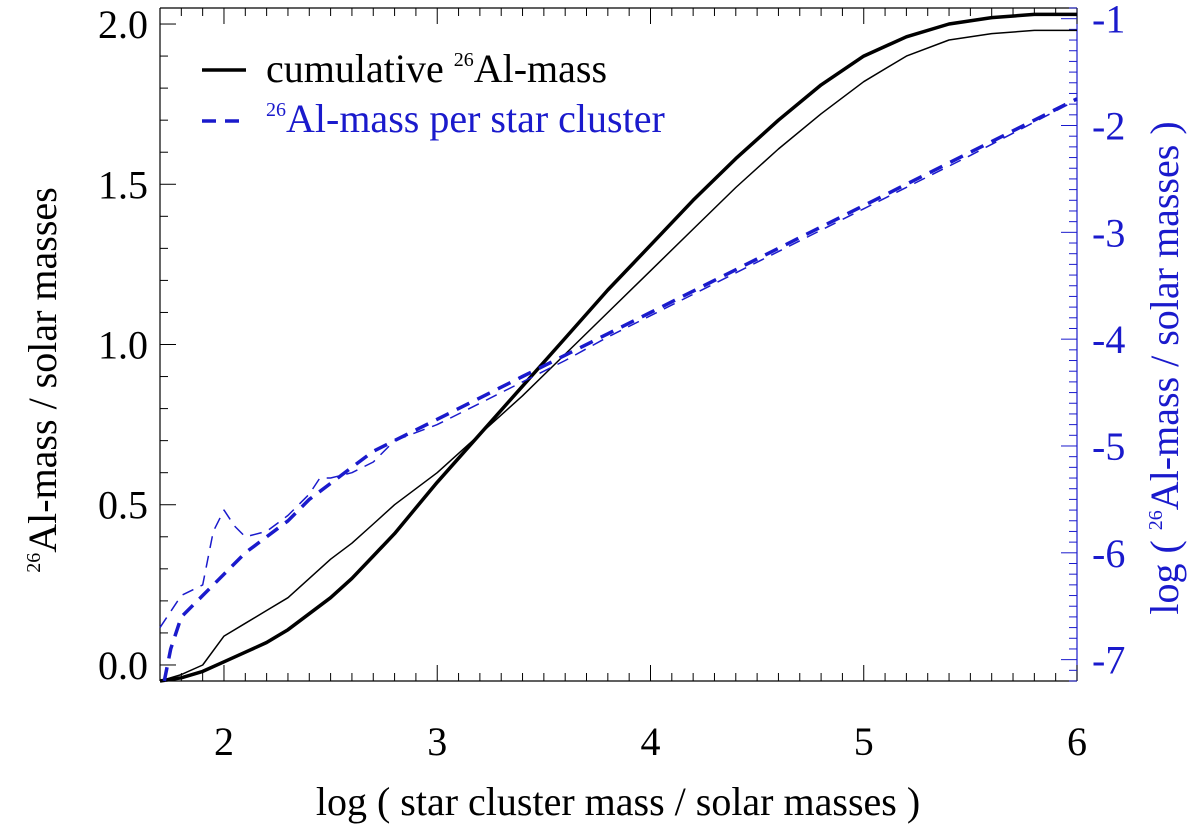 This screenshot has height=830, width=1200. I want to click on y-axis-left-label-sup: 26, so click(34, 563).